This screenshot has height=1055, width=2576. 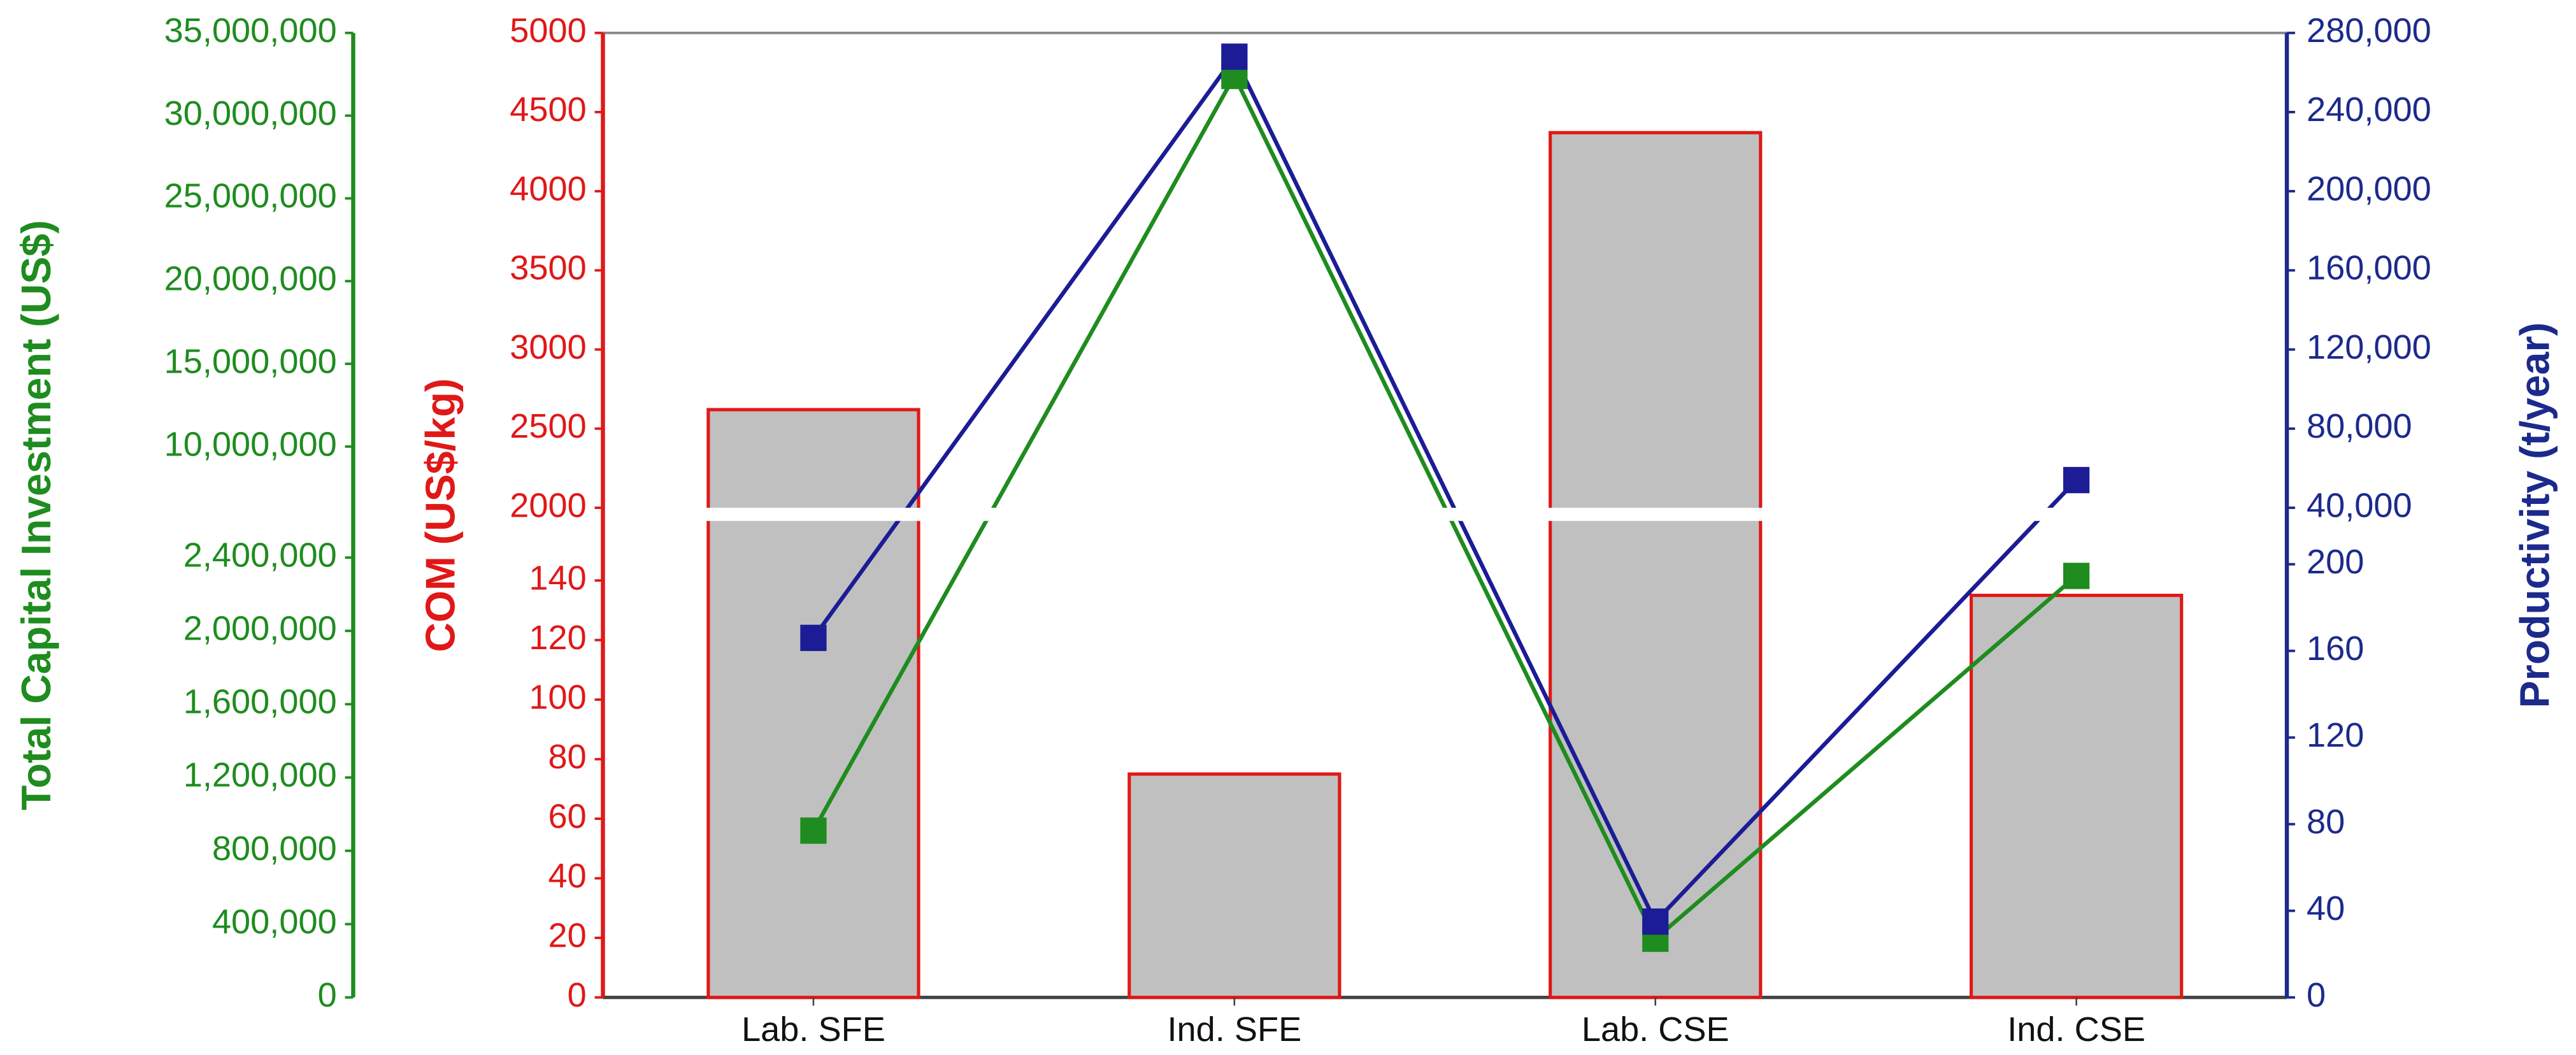 What do you see at coordinates (567, 816) in the screenshot?
I see `y-tick-label: 60` at bounding box center [567, 816].